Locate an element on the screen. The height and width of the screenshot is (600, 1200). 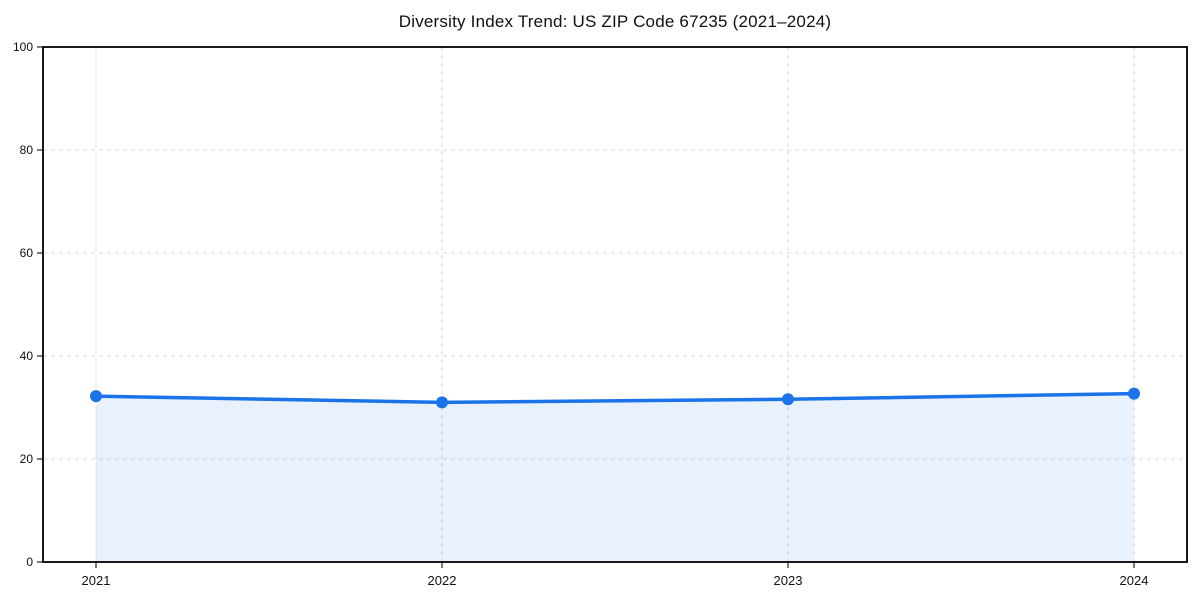
trend-line is located at coordinates (615, 398).